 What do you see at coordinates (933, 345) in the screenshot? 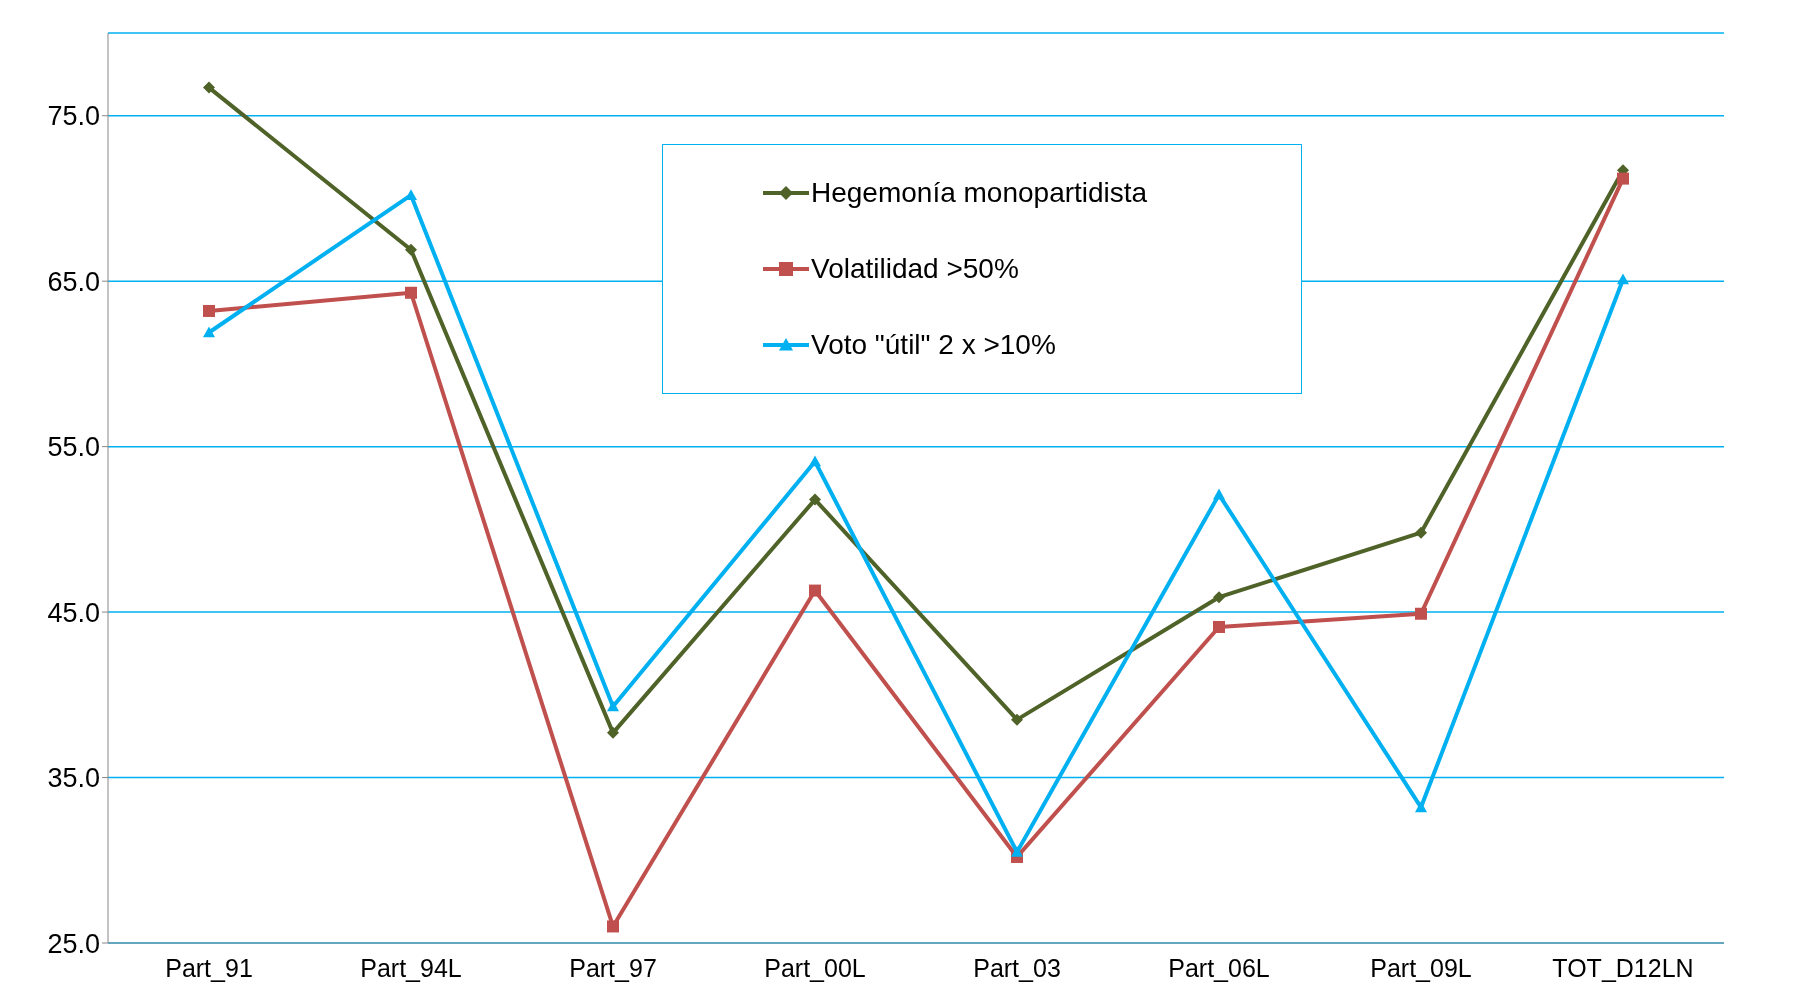
I see `legend-label: Voto "útil" 2 x >10%` at bounding box center [933, 345].